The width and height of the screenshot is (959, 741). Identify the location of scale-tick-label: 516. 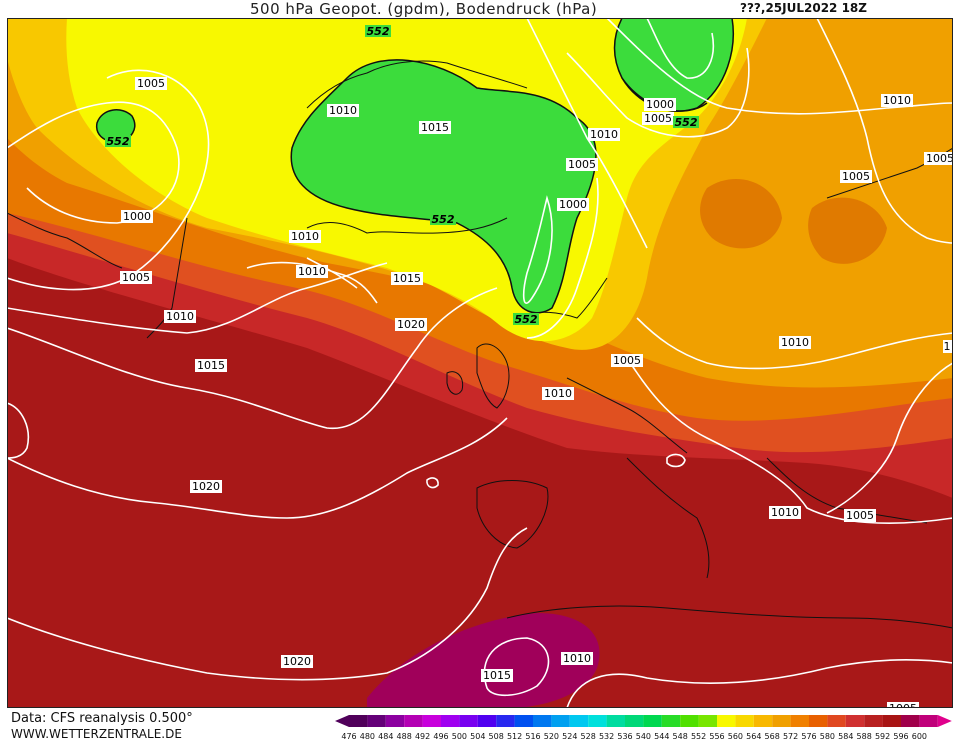
(532, 736).